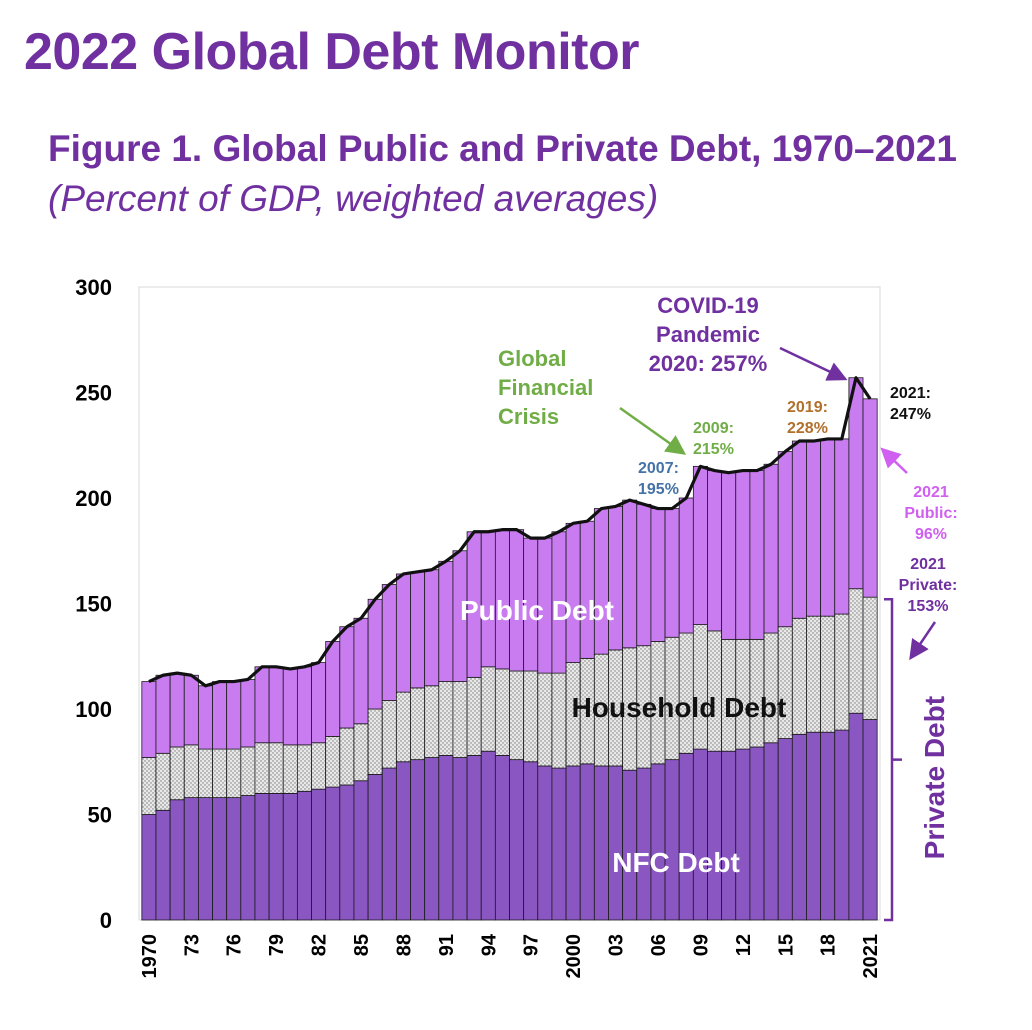 The height and width of the screenshot is (1030, 1032). Describe the element at coordinates (928, 606) in the screenshot. I see `annotation-2021-private: 153%` at that location.